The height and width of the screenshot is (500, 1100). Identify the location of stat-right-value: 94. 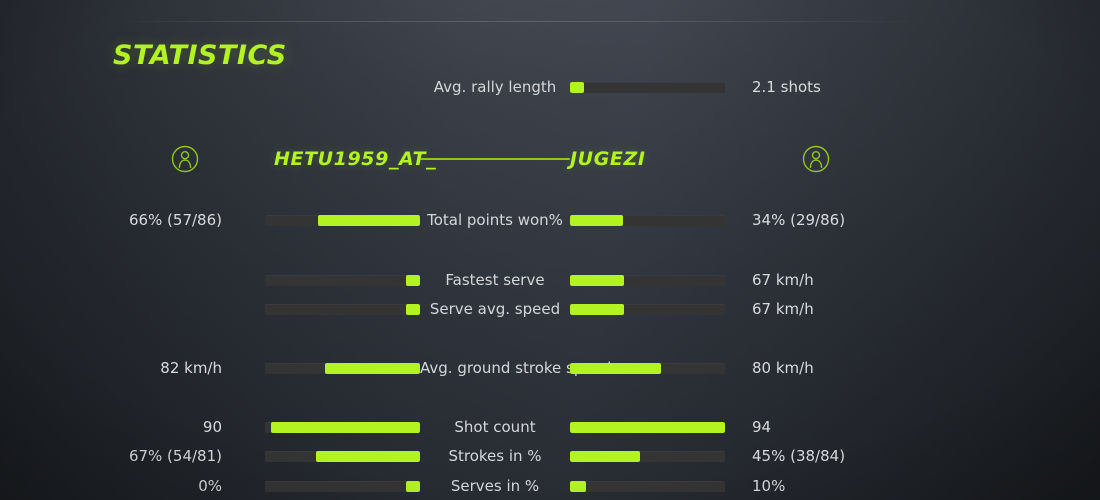
(762, 427).